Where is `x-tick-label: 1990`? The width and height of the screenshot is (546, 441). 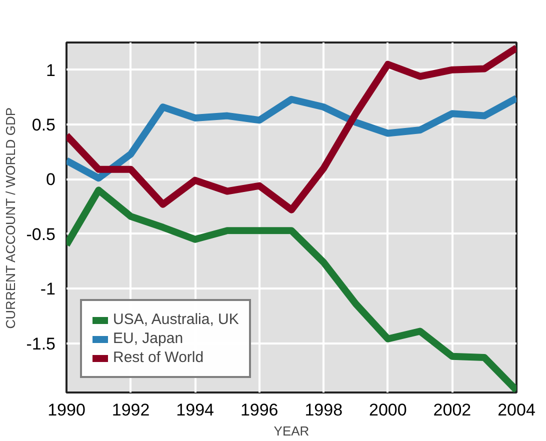
x-tick-label: 1990 is located at coordinates (67, 410).